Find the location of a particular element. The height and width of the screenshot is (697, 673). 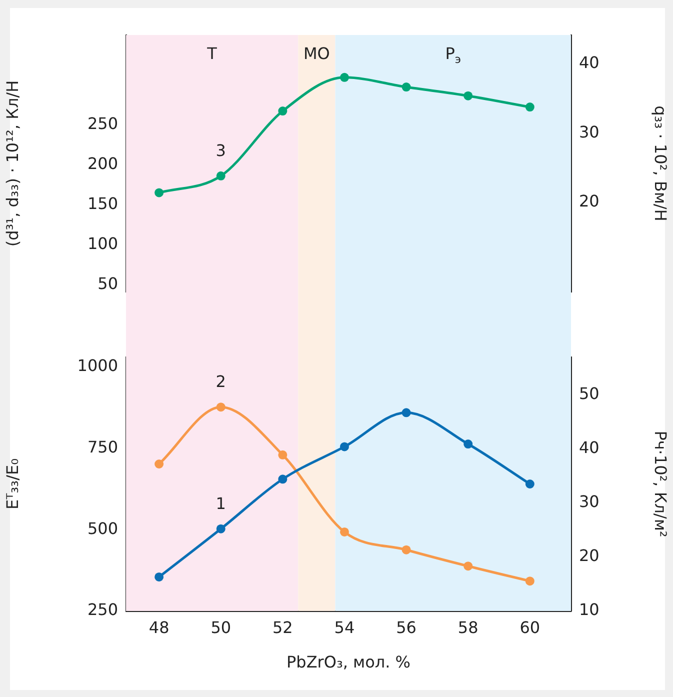

band-label: МО is located at coordinates (316, 53).